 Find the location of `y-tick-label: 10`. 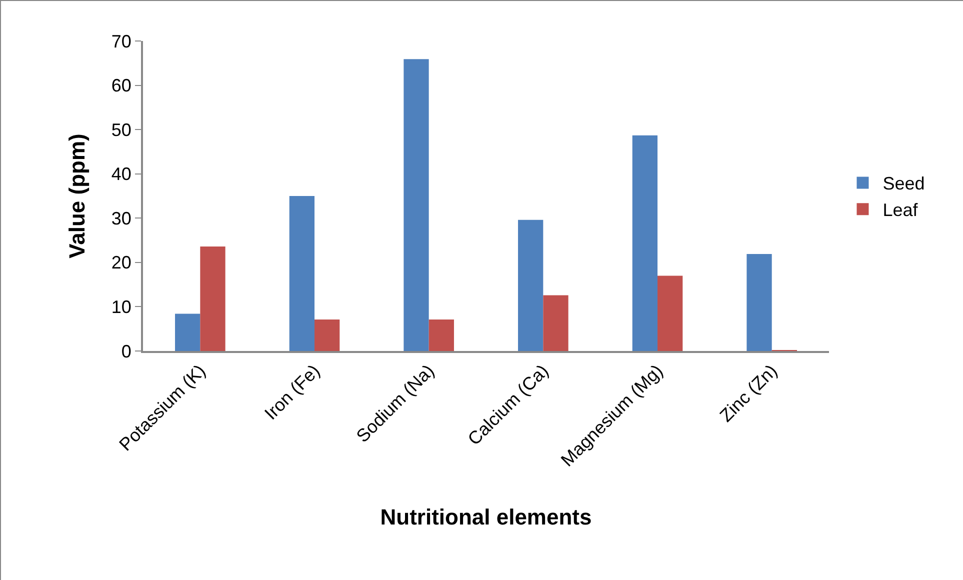

y-tick-label: 10 is located at coordinates (121, 307).